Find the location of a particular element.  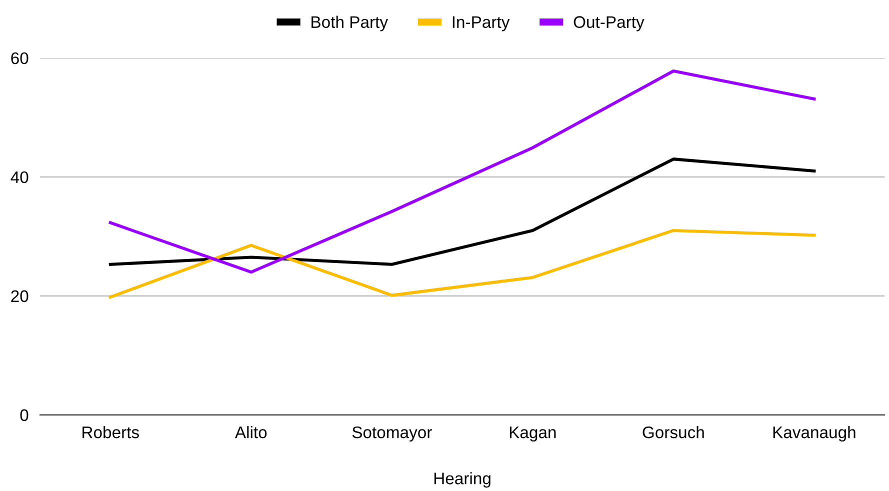

x-tick-label: Gorsuch is located at coordinates (673, 432).